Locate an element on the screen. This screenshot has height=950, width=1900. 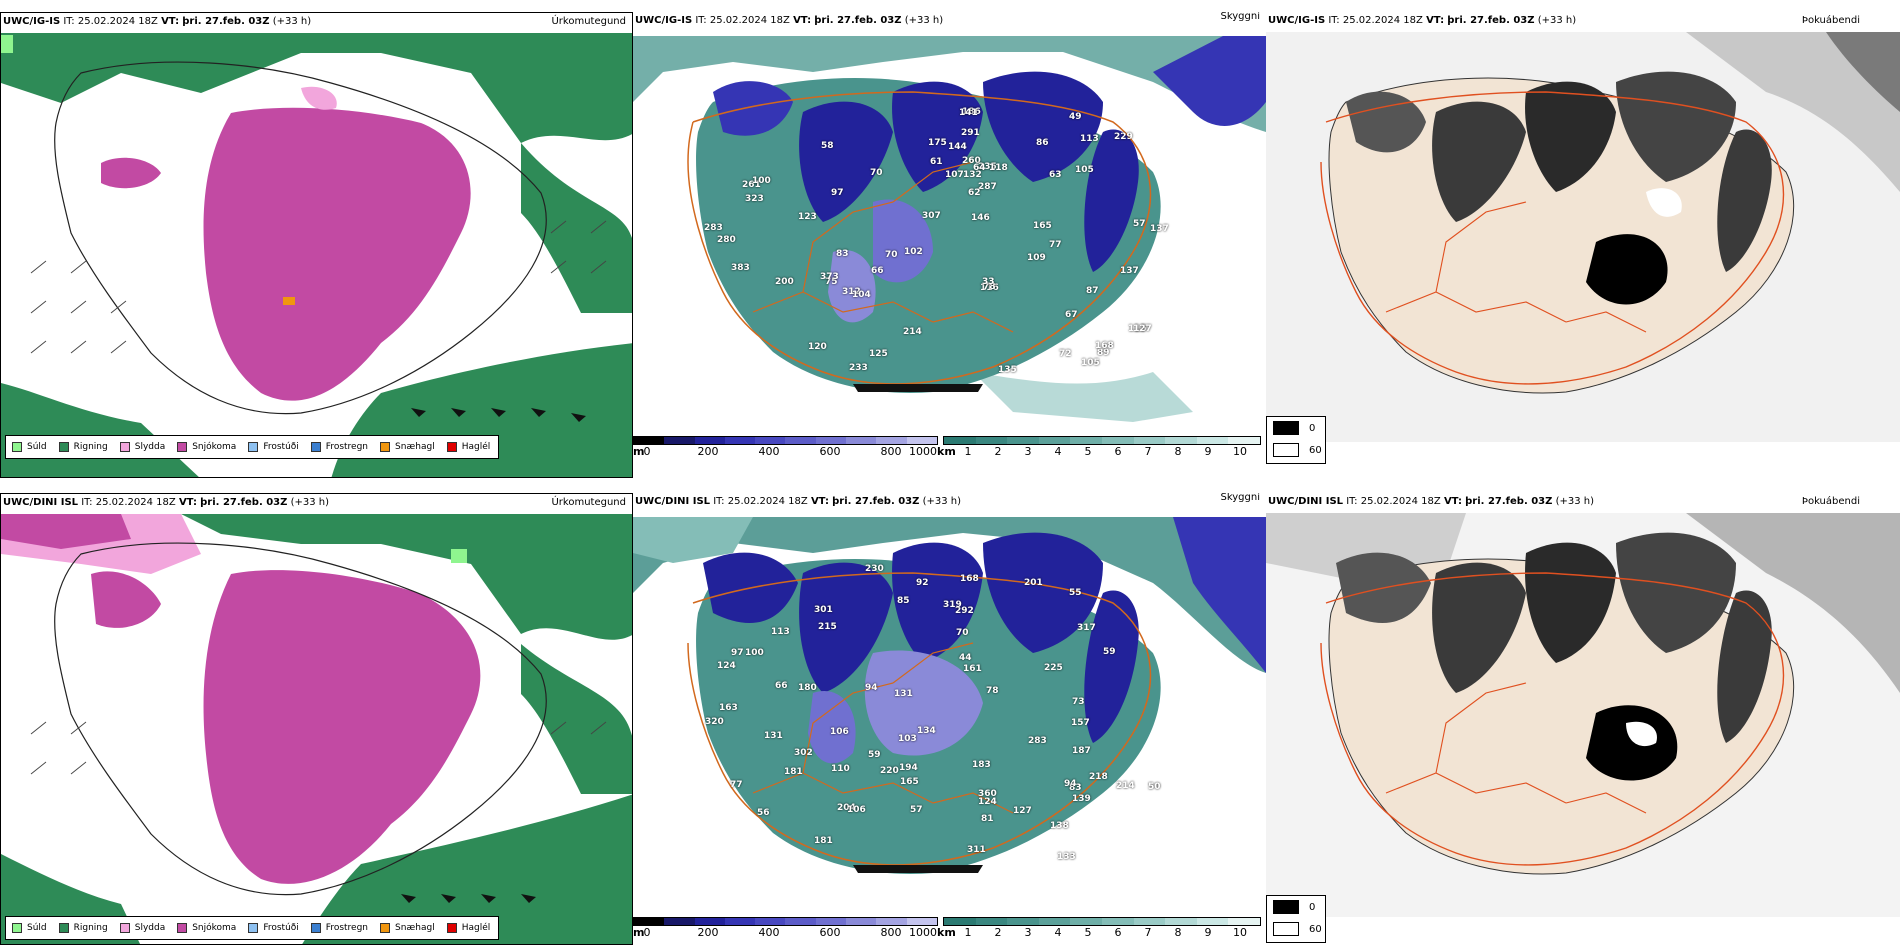
tick-label: 0 is located at coordinates (647, 451).